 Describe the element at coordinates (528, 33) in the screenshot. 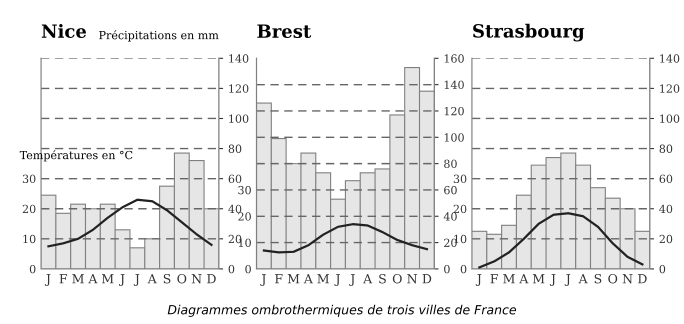

I see `chart-title: Strasbourg` at that location.